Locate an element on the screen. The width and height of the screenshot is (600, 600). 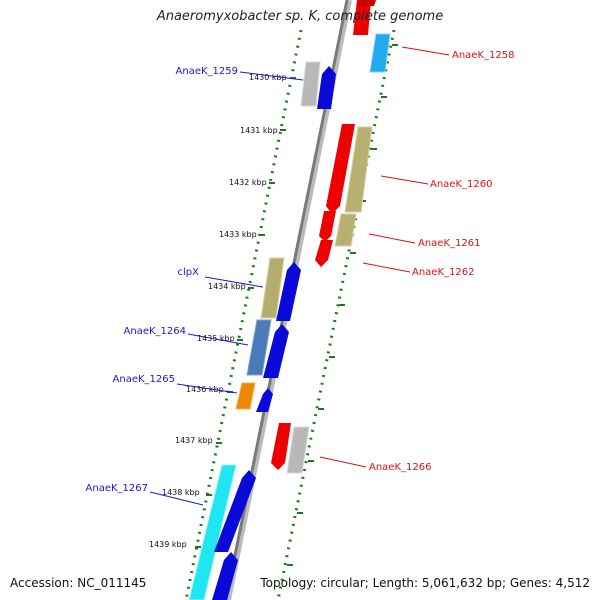
gene-anaek-1259-homolog is located at coordinates (310, 84).